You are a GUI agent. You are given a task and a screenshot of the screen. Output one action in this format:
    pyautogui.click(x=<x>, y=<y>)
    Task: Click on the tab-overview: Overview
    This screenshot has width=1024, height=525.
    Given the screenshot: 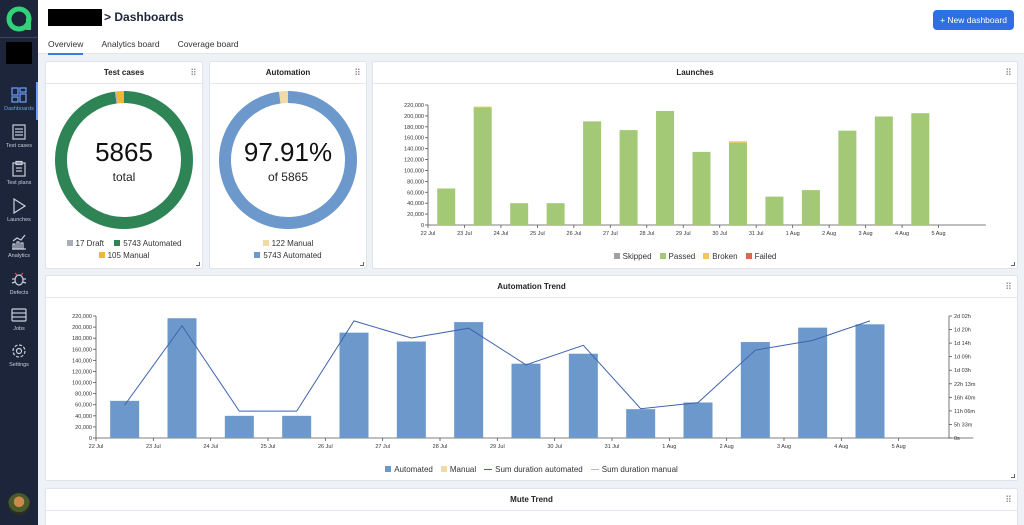 What is the action you would take?
    pyautogui.click(x=66, y=47)
    